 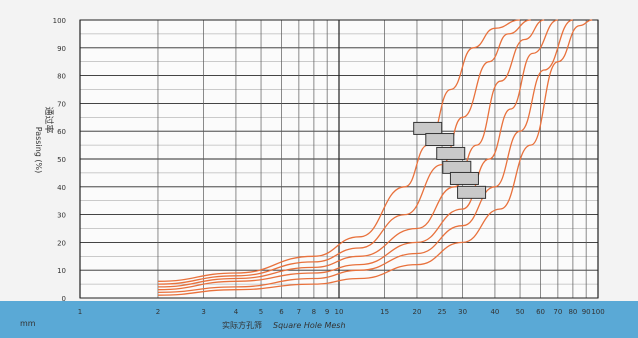 What do you see at coordinates (64, 299) in the screenshot?
I see `y-tick-label: 0` at bounding box center [64, 299].